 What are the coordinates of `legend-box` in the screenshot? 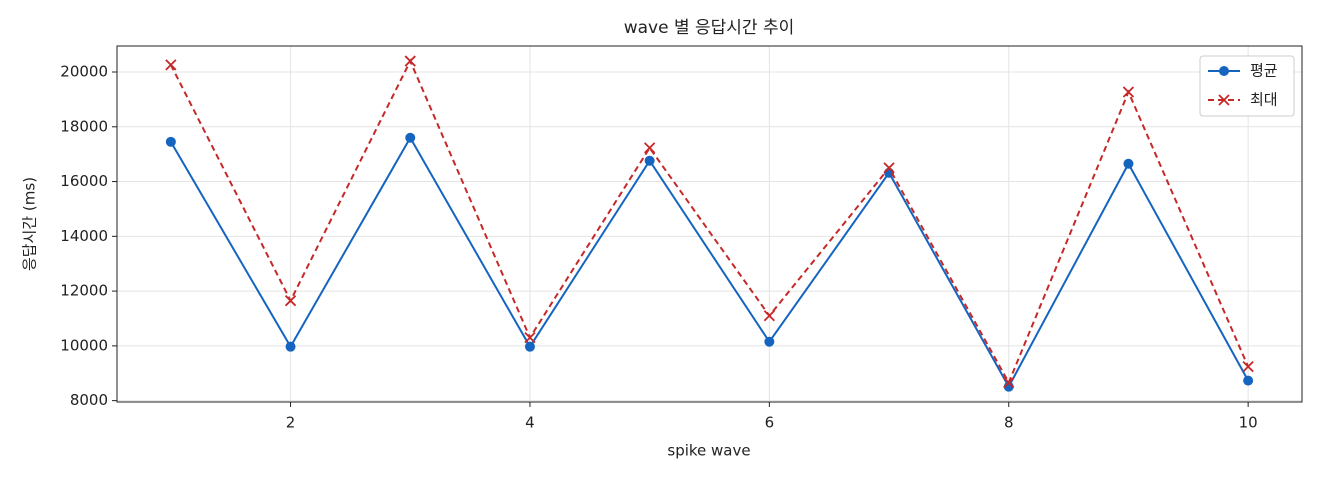 It's located at (1247, 86).